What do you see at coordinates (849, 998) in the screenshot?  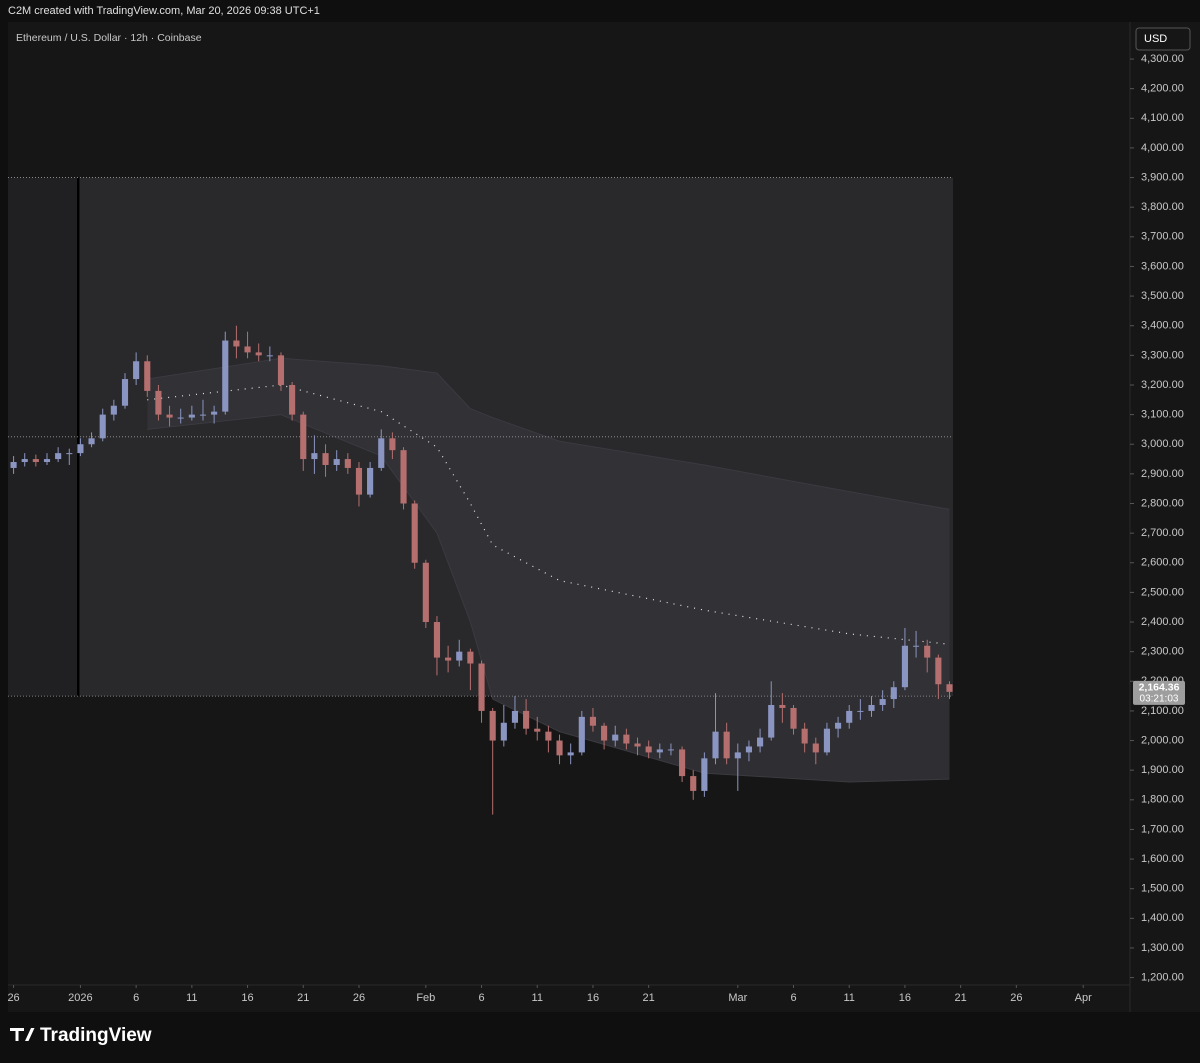 I see `x-tick-label: 11` at bounding box center [849, 998].